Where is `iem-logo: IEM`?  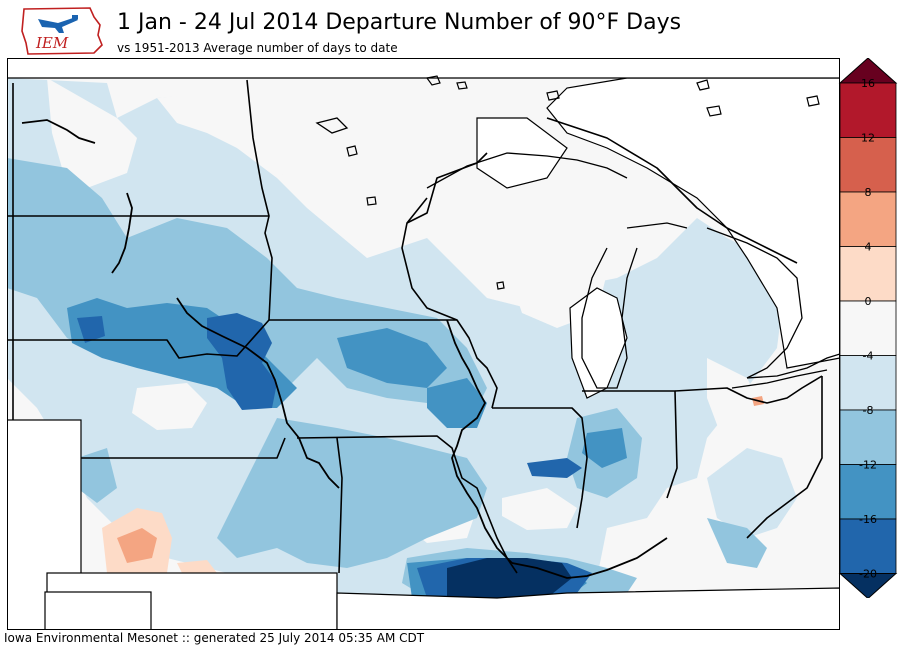
iem-logo: IEM is located at coordinates (62, 31).